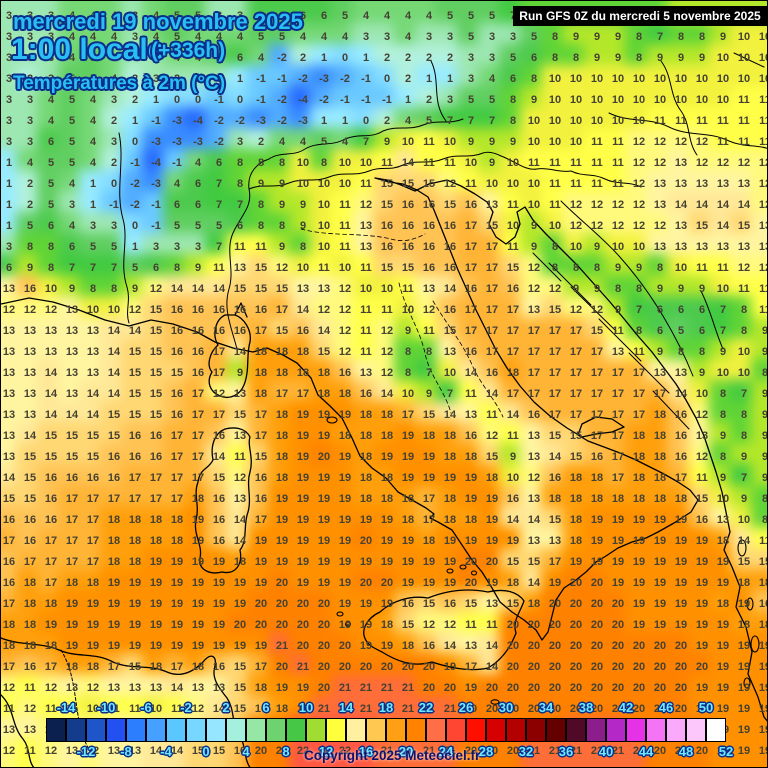  Describe the element at coordinates (726, 751) in the screenshot. I see `scale-label-bottom: 52` at that location.